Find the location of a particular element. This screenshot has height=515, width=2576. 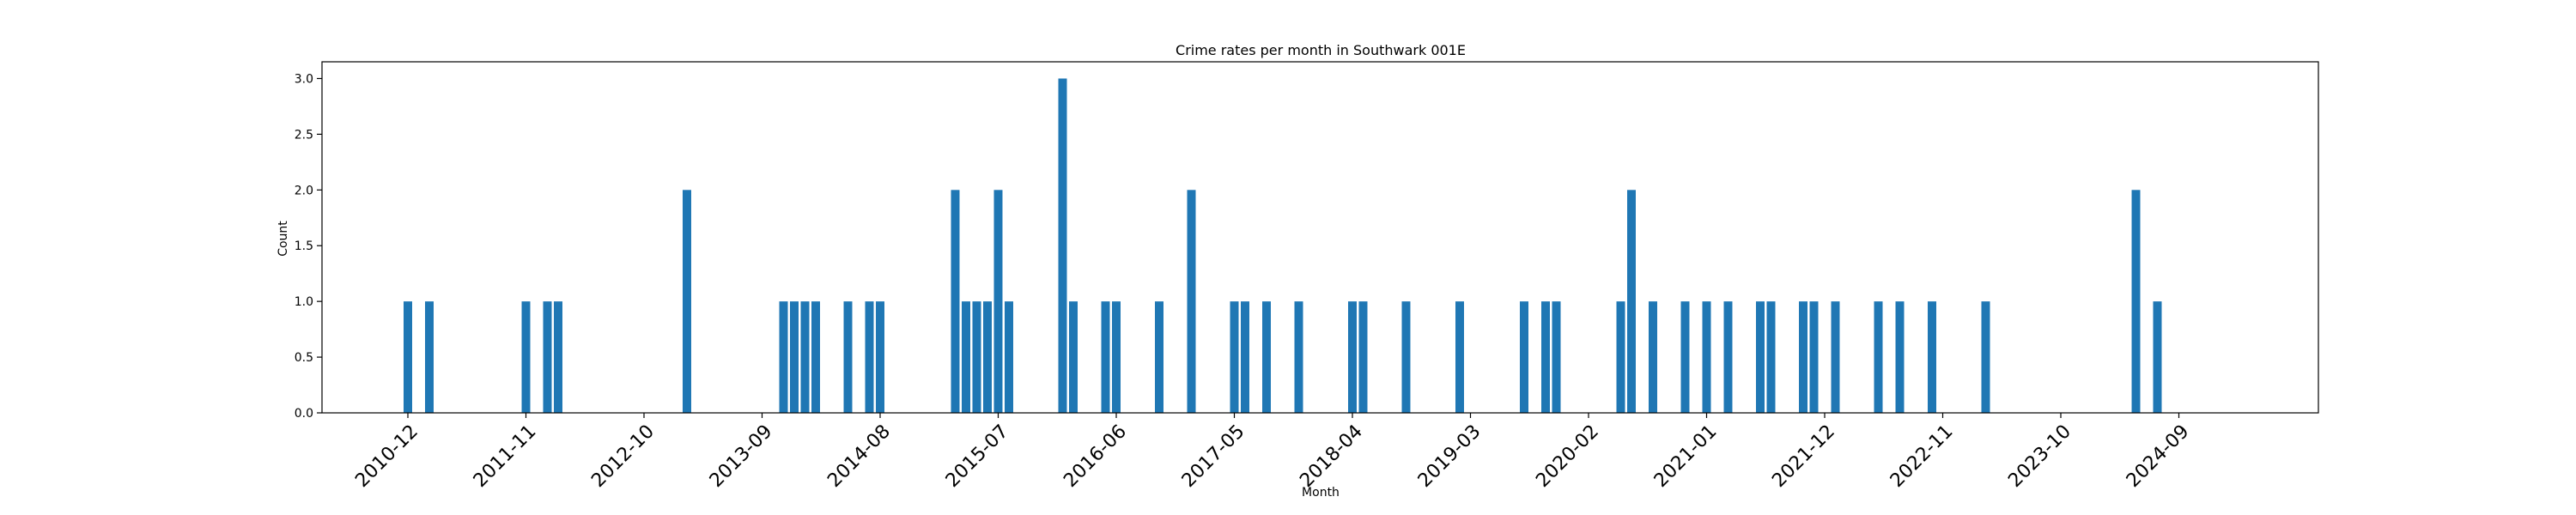

x-tick-label: 2018-04 is located at coordinates (1331, 456).